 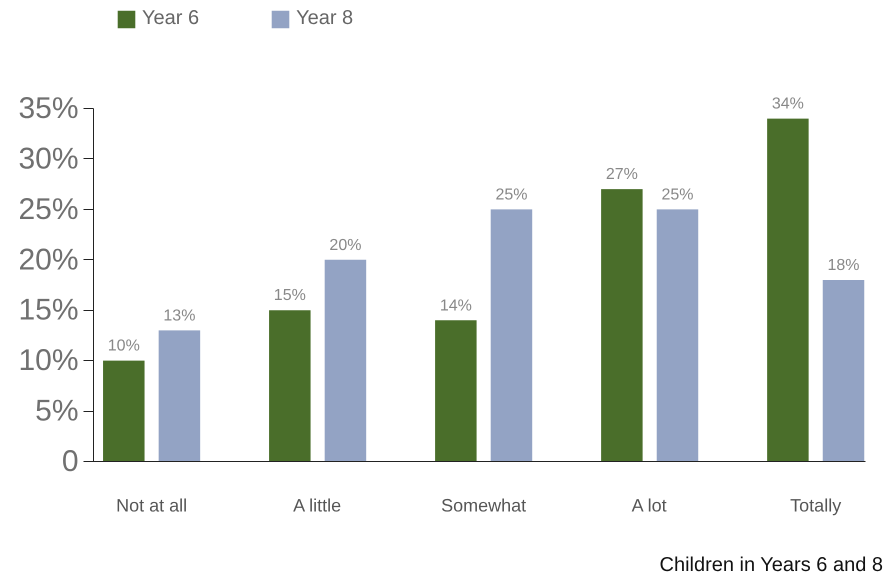 What do you see at coordinates (622, 175) in the screenshot?
I see `data-label: 27%` at bounding box center [622, 175].